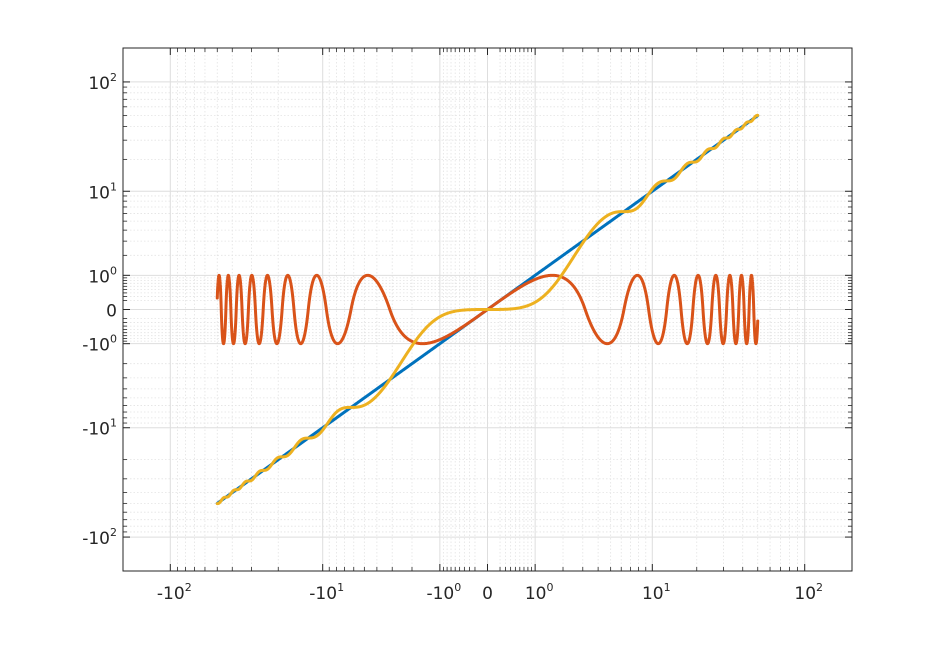 This screenshot has height=648, width=943. Describe the element at coordinates (111, 312) in the screenshot. I see `y-tick-label: 0` at that location.